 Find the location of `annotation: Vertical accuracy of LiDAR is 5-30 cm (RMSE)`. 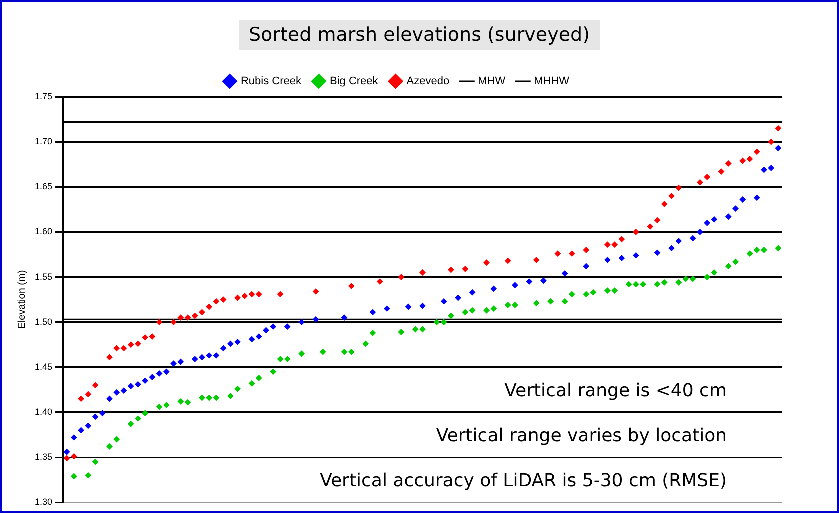

annotation: Vertical accuracy of LiDAR is 5-30 cm (RMSE) is located at coordinates (523, 481).